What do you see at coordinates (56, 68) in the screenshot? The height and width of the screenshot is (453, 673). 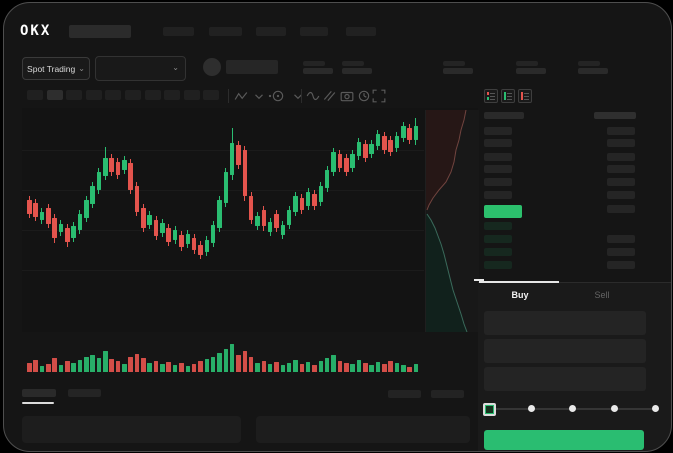 I see `trading-mode-dropdown: Spot Trading ⌄` at bounding box center [56, 68].